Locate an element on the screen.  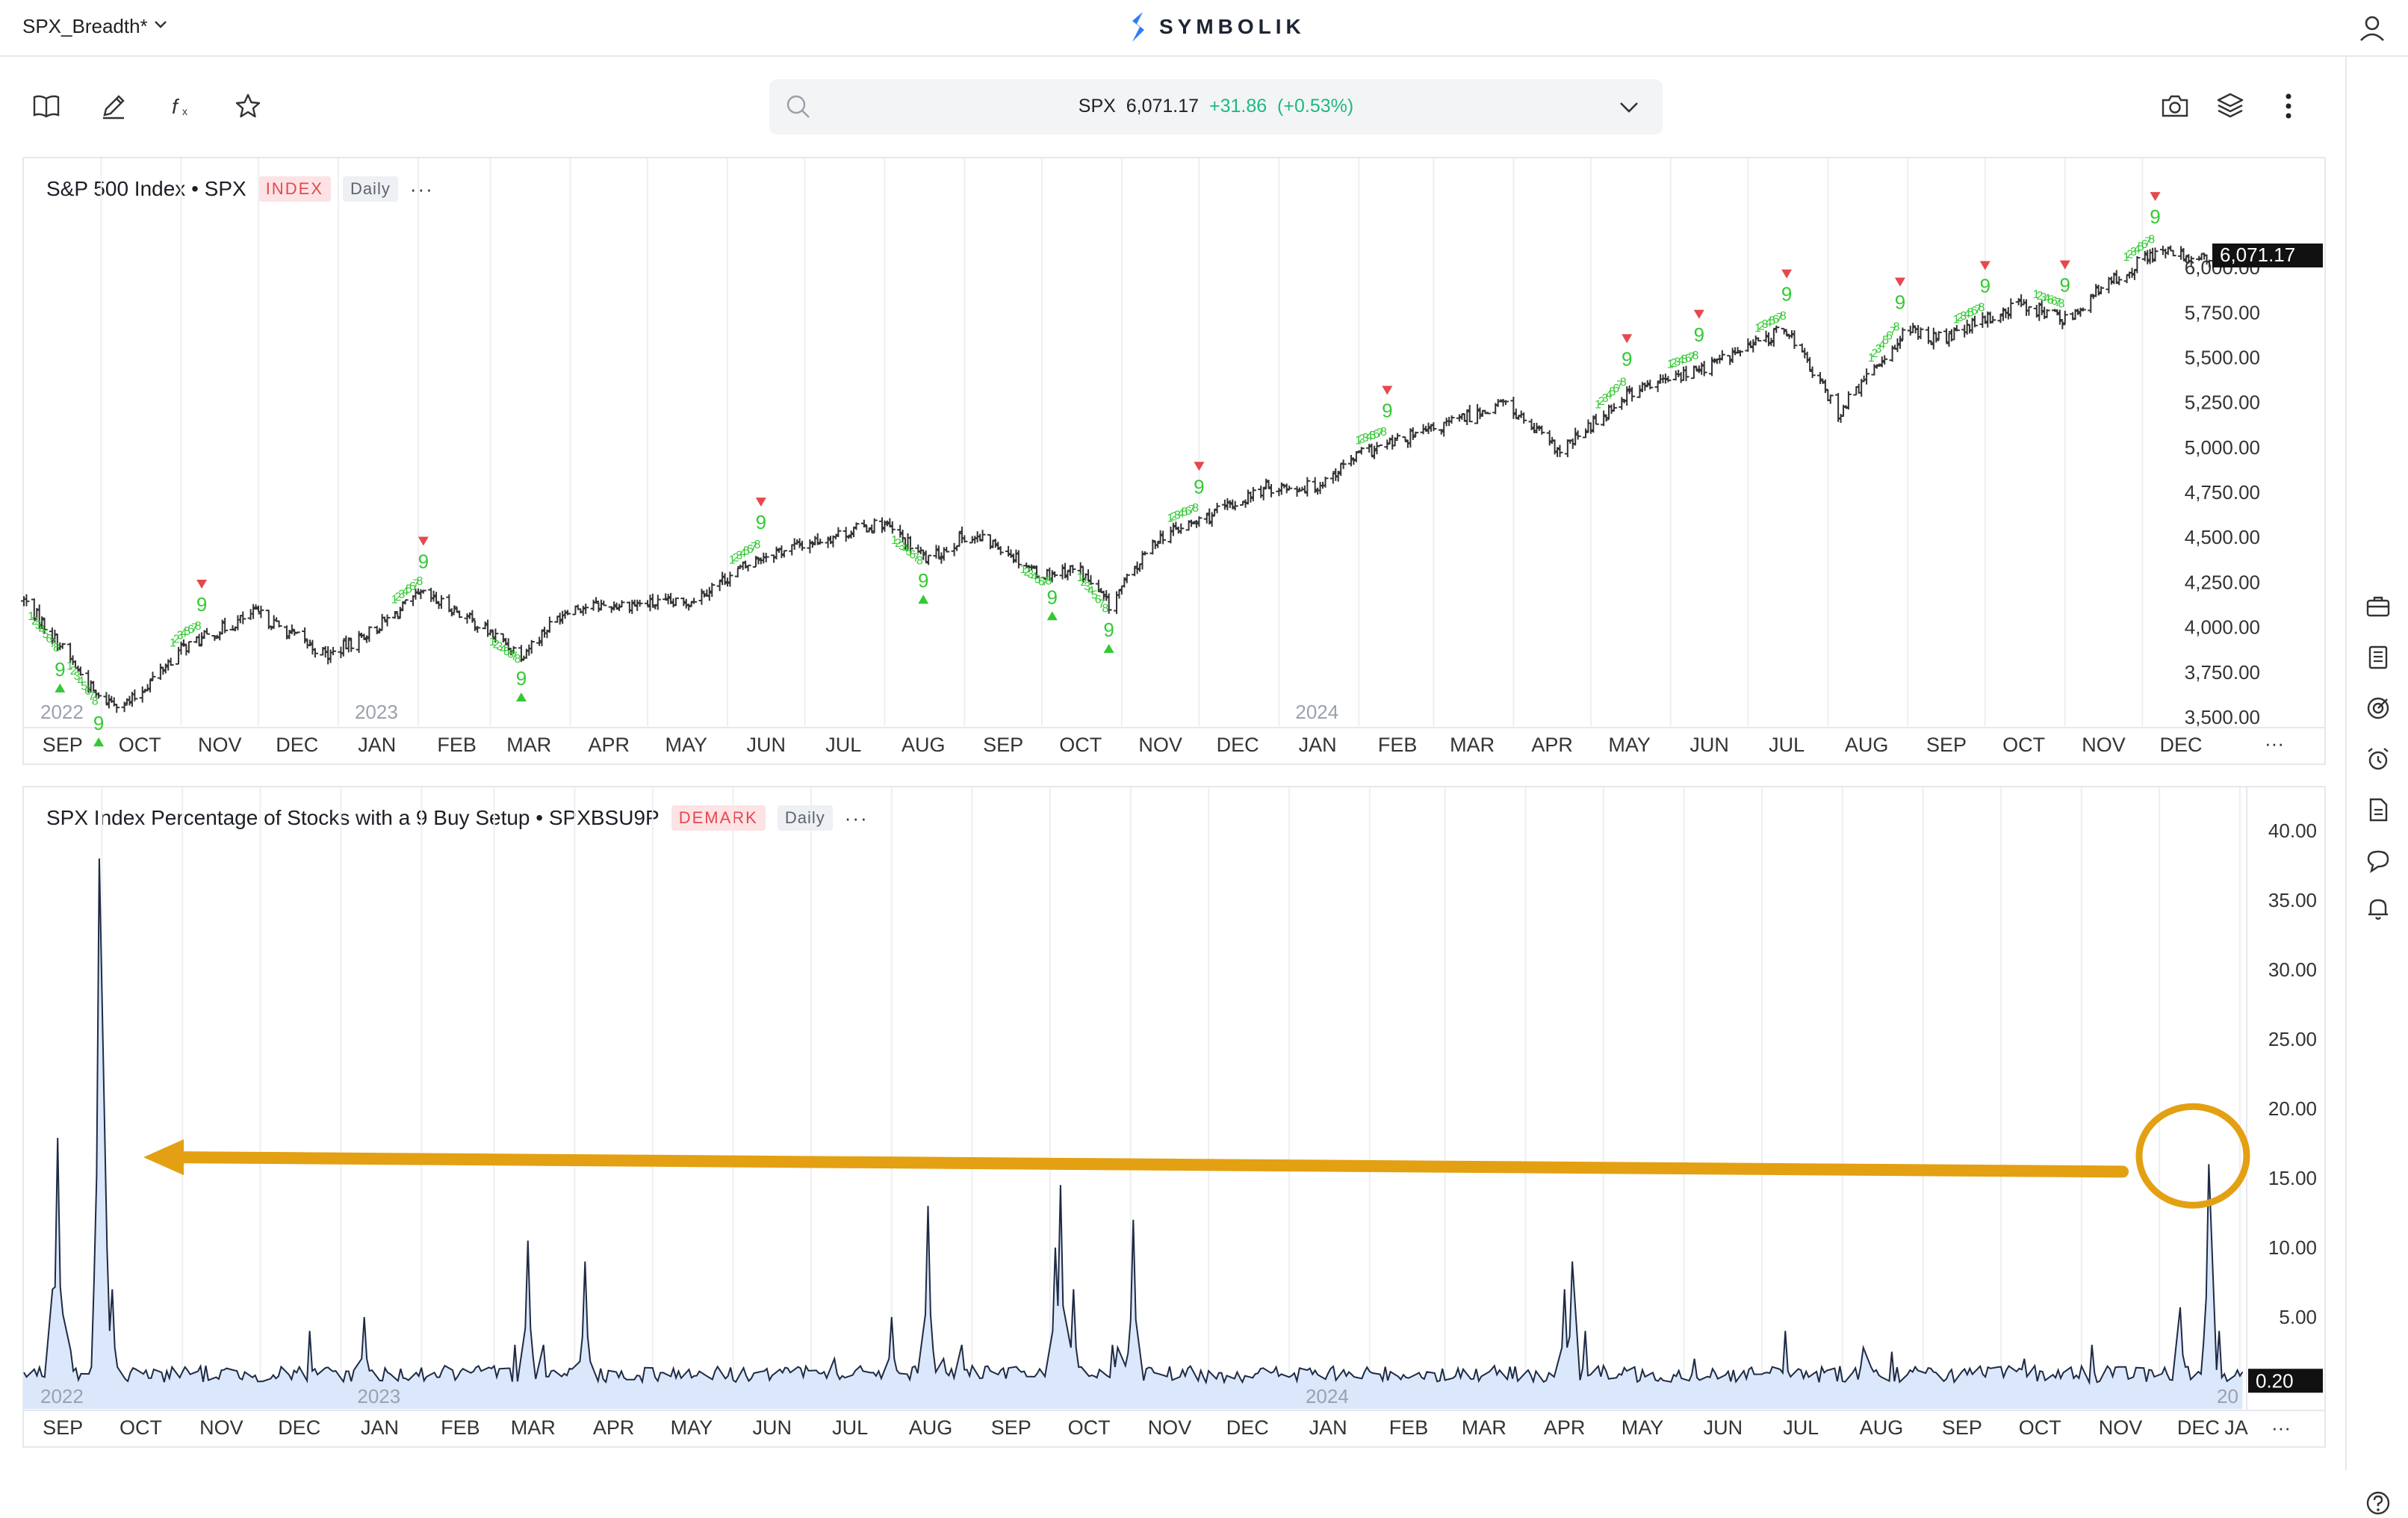
document-title: SPX_Breadth* is located at coordinates (85, 26).